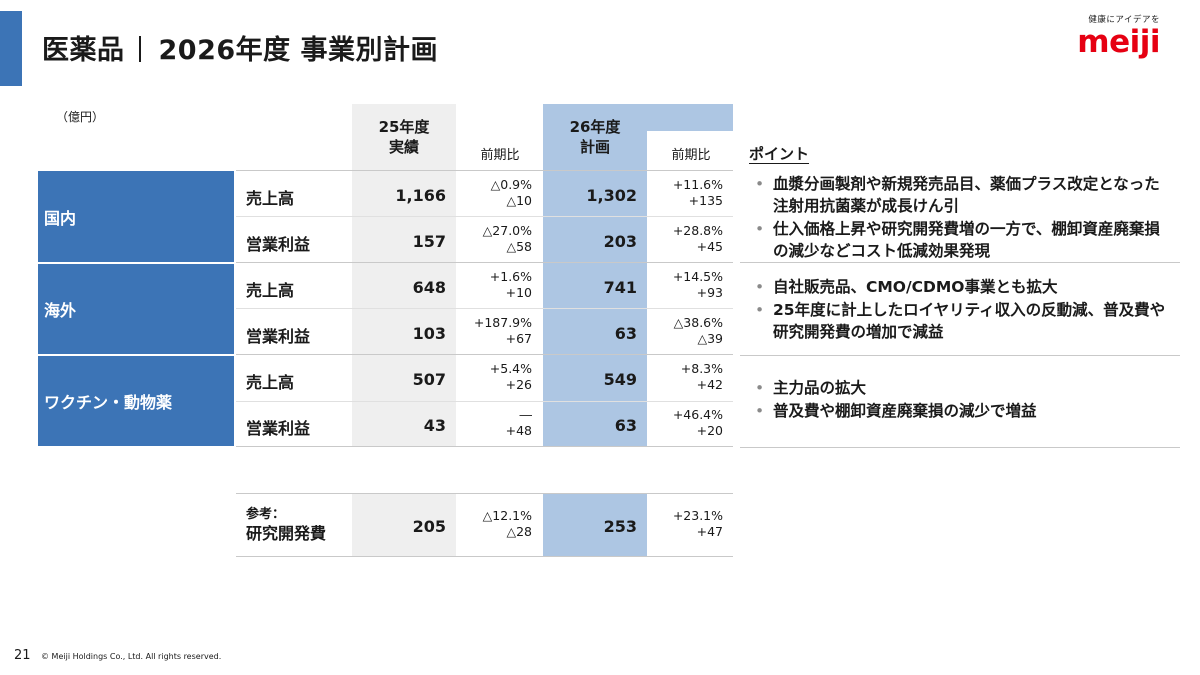 This screenshot has width=1200, height=675. I want to click on segment-domestic: 国内, so click(136, 216).